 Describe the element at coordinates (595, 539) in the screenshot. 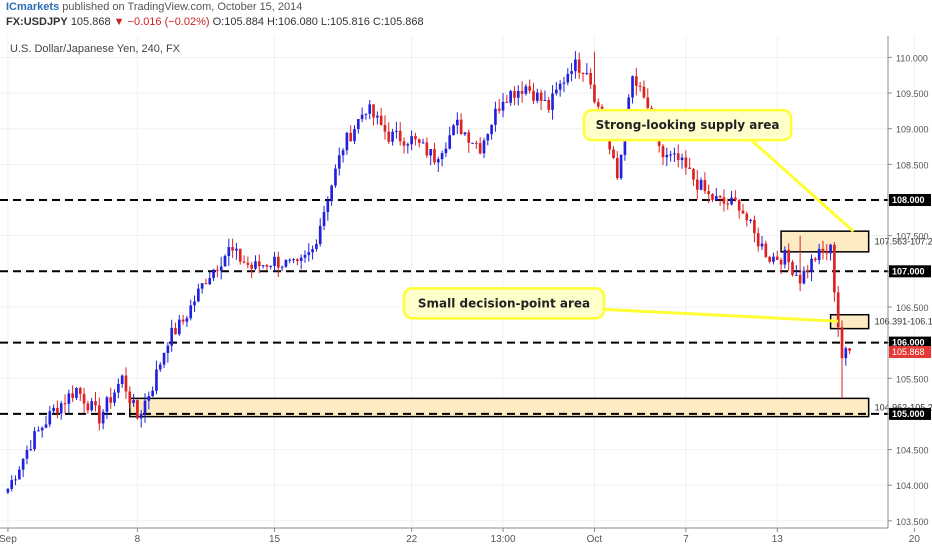

I see `time-tick-label: Oct` at that location.